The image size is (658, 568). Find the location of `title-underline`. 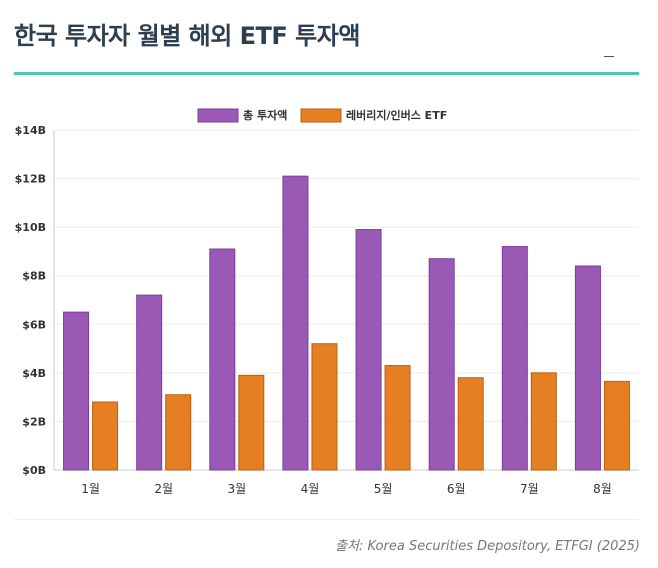

title-underline is located at coordinates (326, 73).